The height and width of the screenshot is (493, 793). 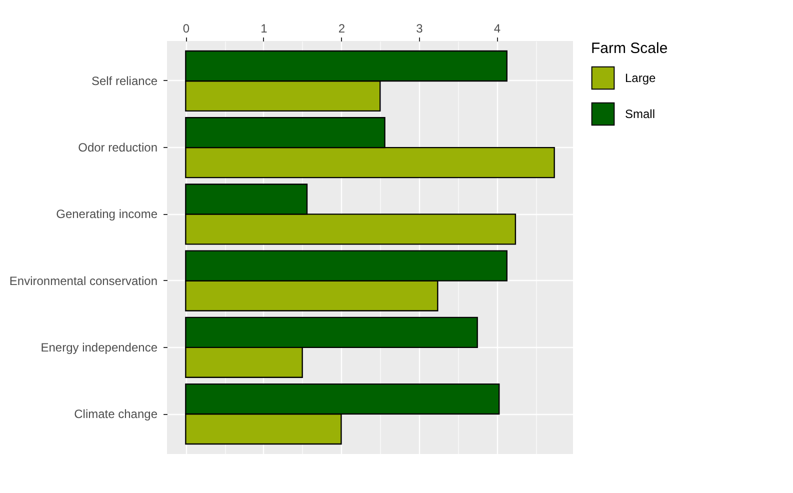 I want to click on x-tick-label: 2, so click(x=342, y=29).